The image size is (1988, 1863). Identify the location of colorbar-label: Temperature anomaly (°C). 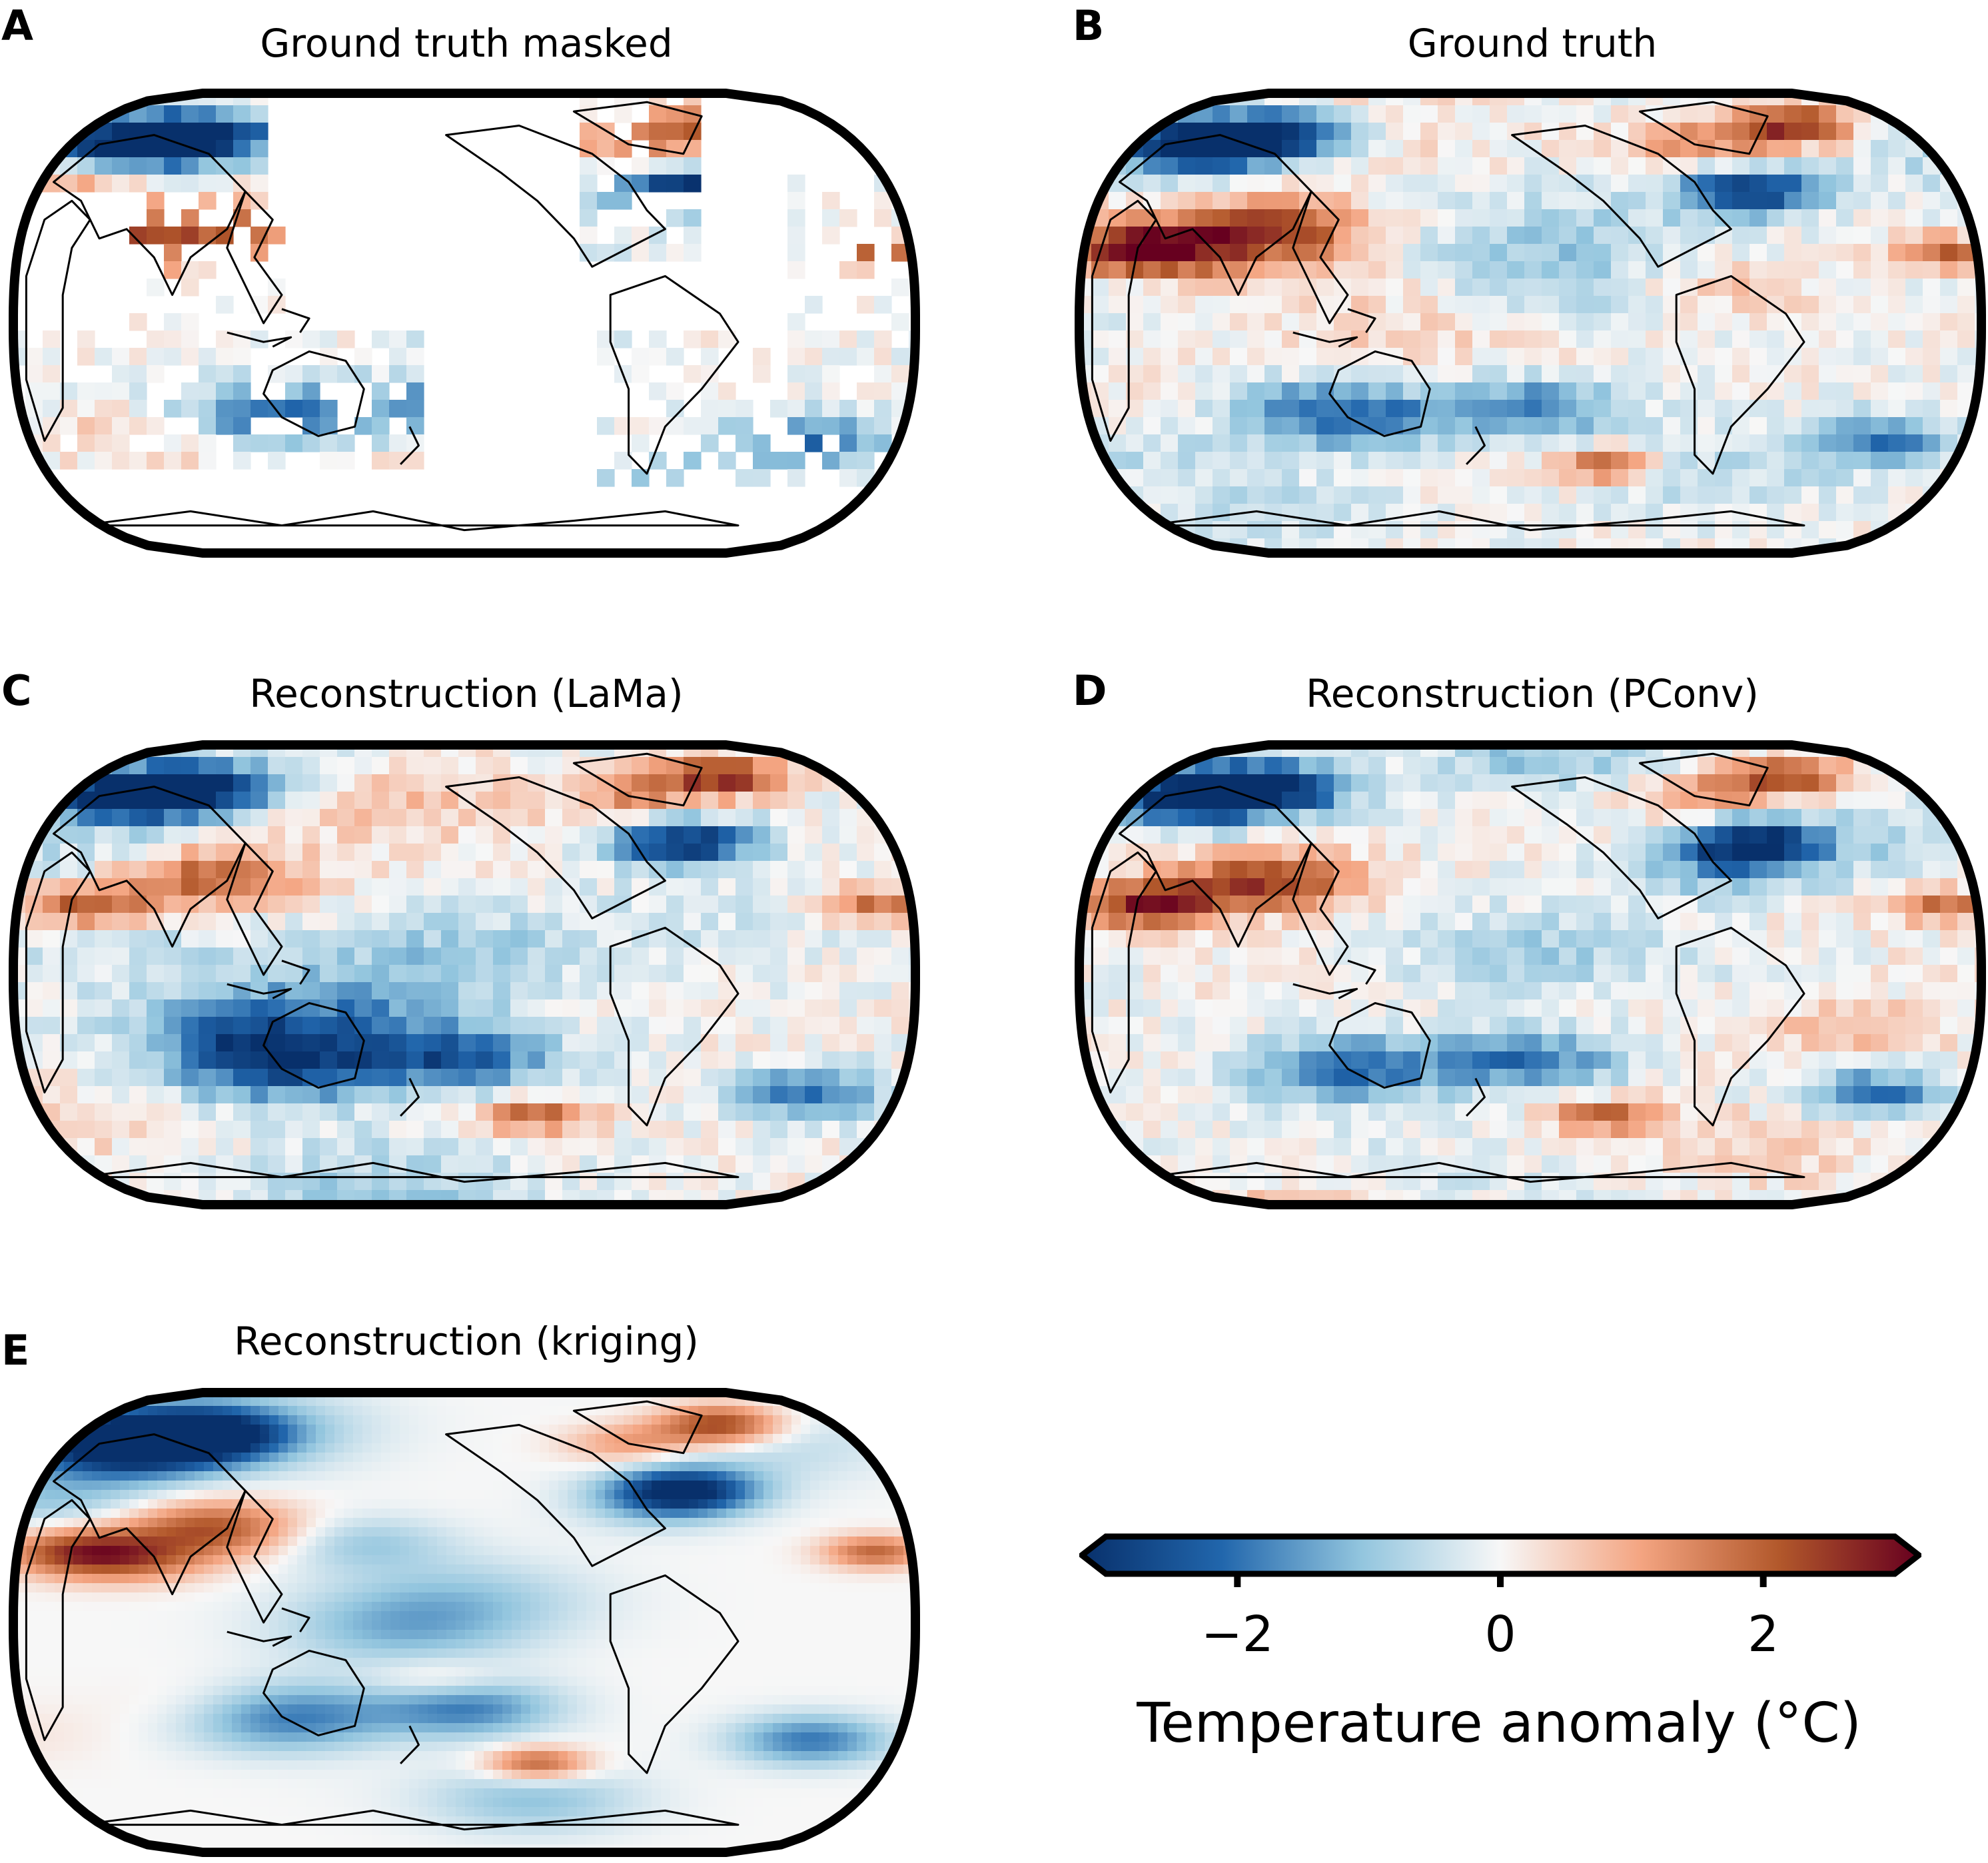
(1499, 1723).